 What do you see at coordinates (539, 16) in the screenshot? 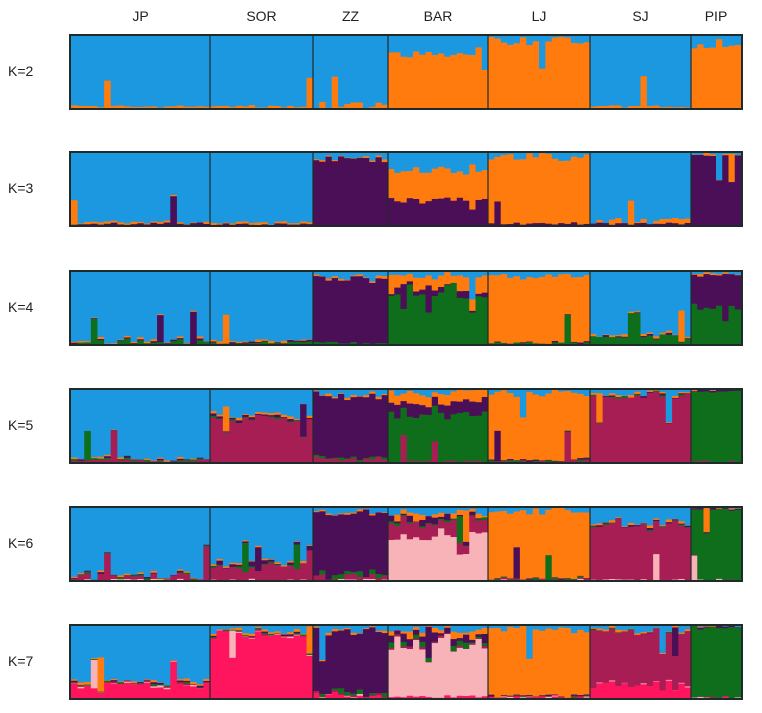
I see `population-label-lj: LJ` at bounding box center [539, 16].